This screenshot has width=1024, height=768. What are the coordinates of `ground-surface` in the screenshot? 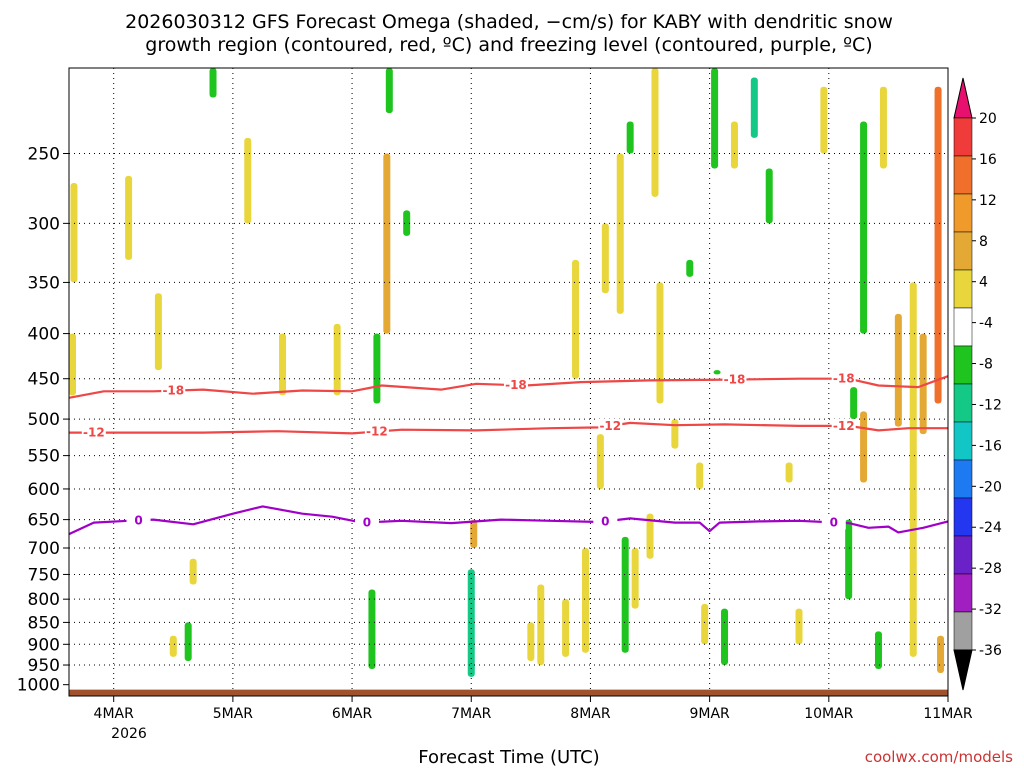 It's located at (508, 692).